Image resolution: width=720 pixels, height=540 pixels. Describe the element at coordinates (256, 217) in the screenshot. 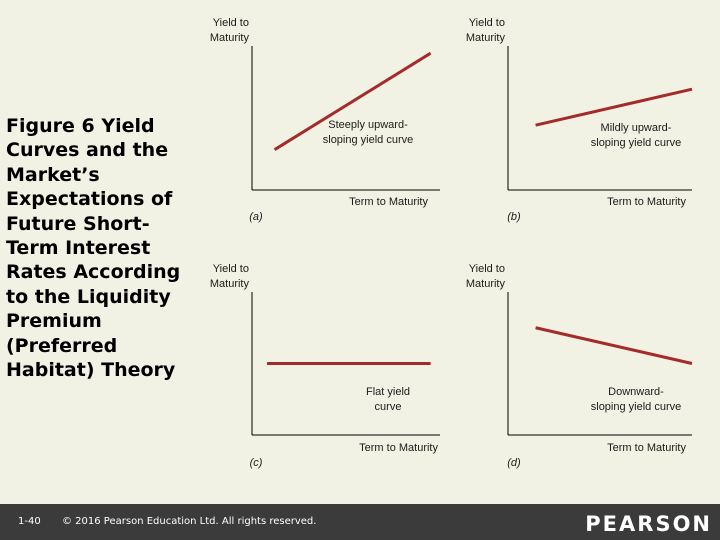

I see `panel-label: (a)` at that location.